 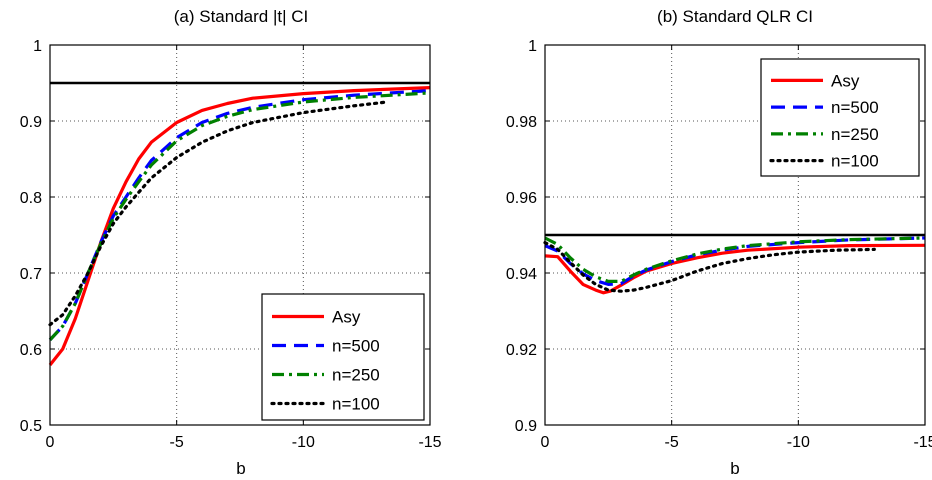 I want to click on legend-box, so click(x=840, y=117).